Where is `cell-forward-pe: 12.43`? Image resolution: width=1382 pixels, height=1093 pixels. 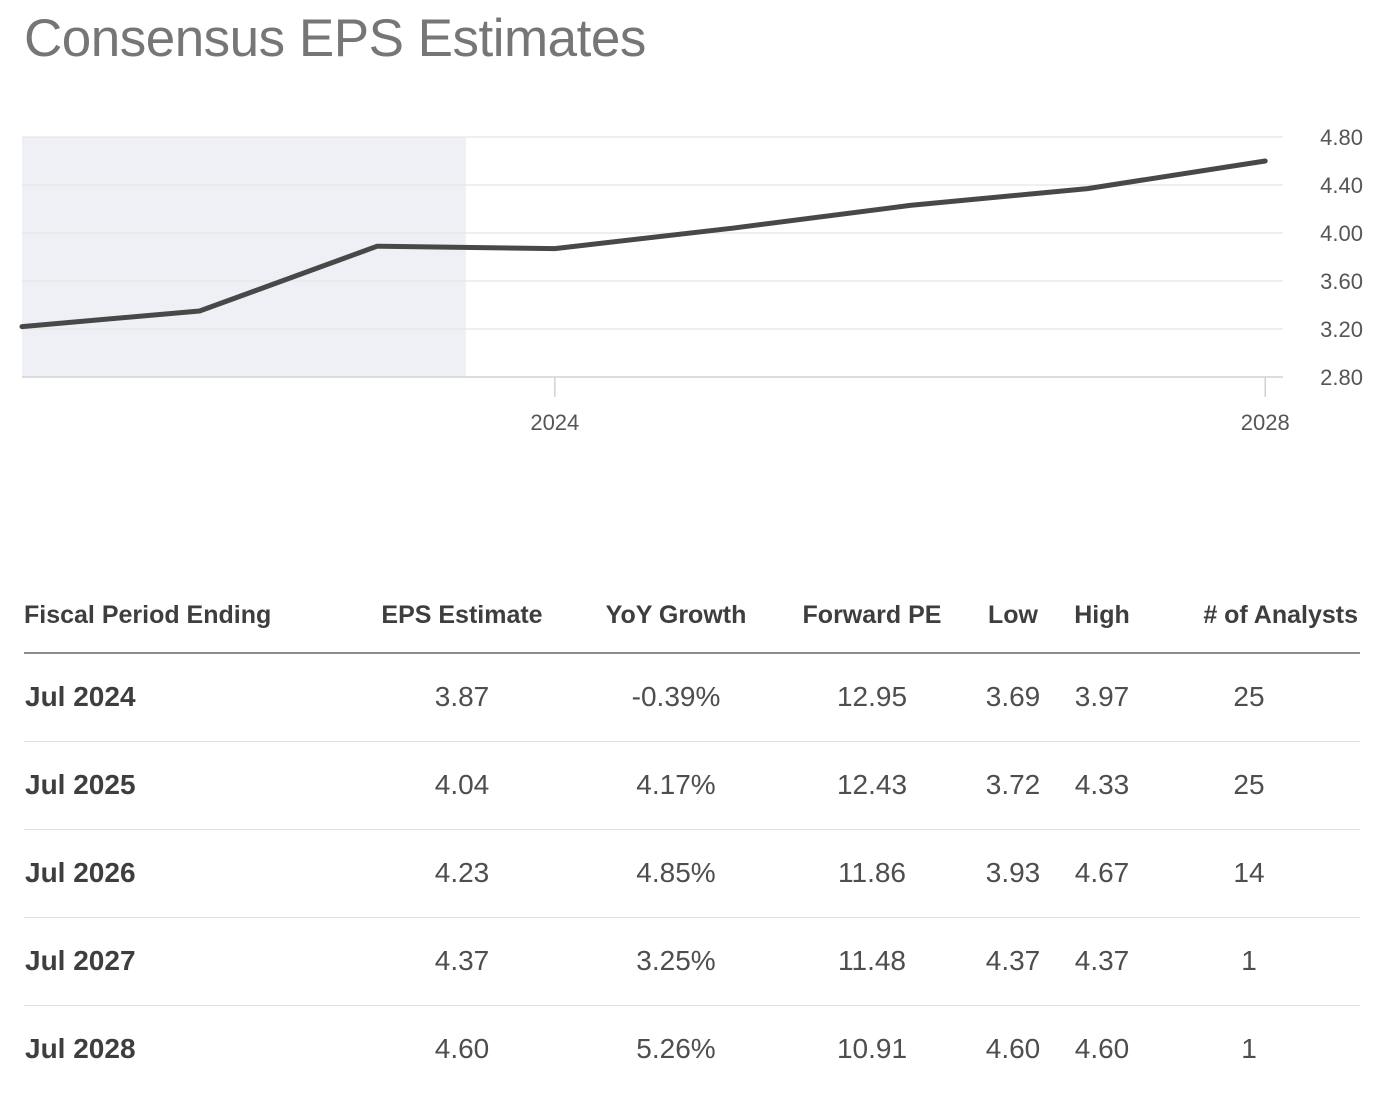 cell-forward-pe: 12.43 is located at coordinates (872, 784).